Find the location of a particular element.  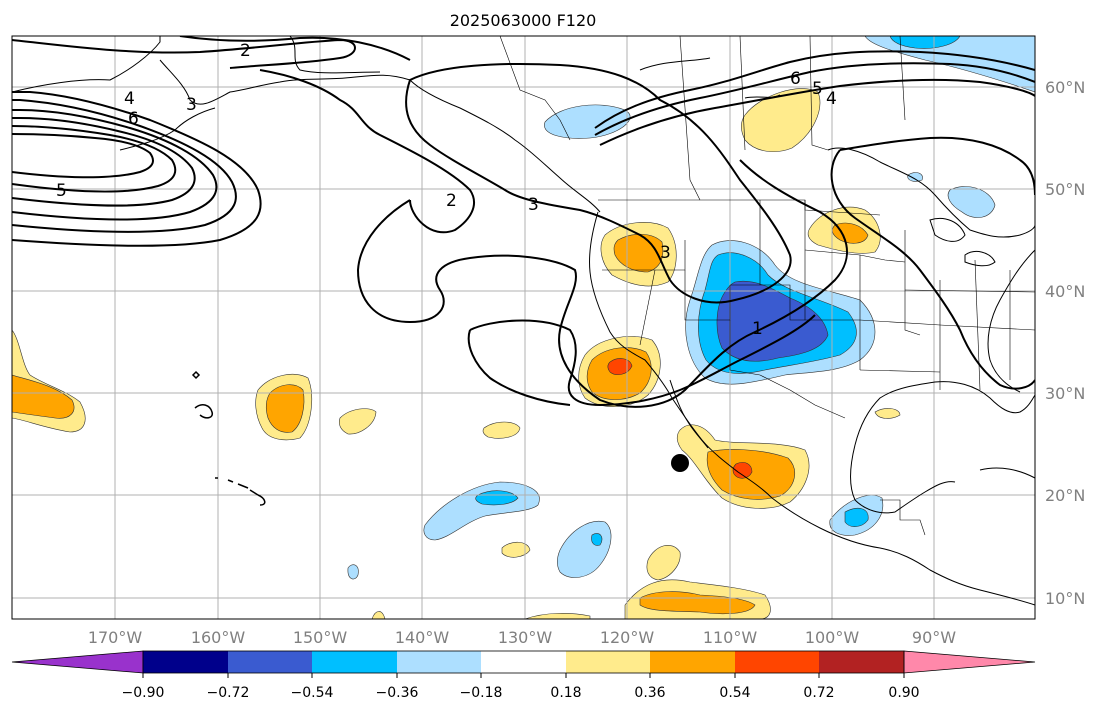

map-title: 2025063000 F120 is located at coordinates (523, 20).